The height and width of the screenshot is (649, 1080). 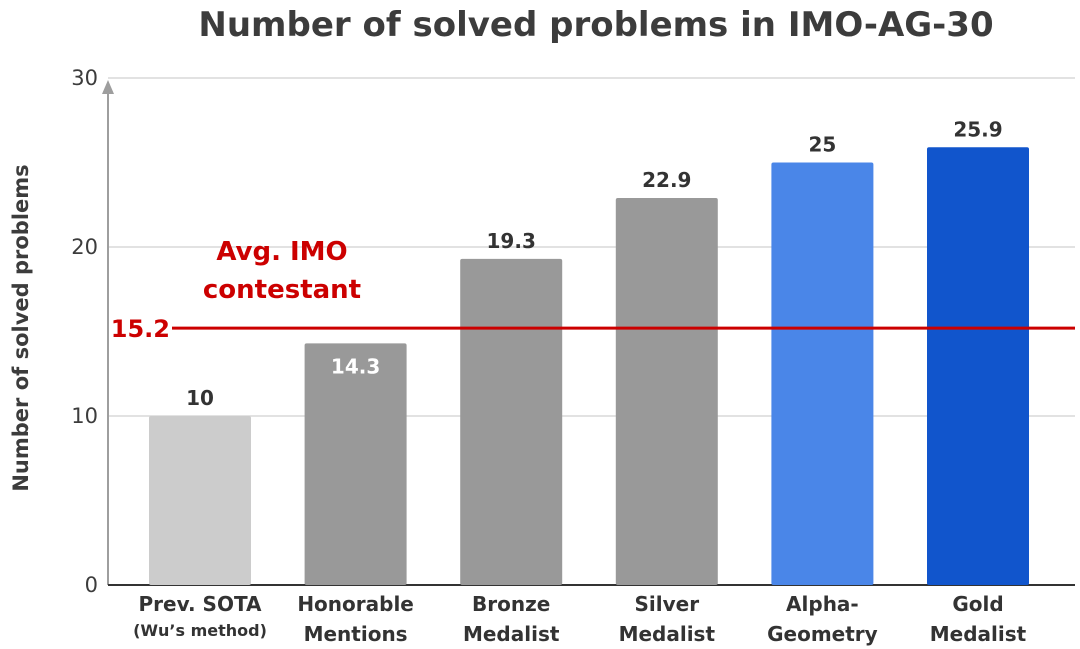 I want to click on y-tick-label: 0, so click(x=91, y=585).